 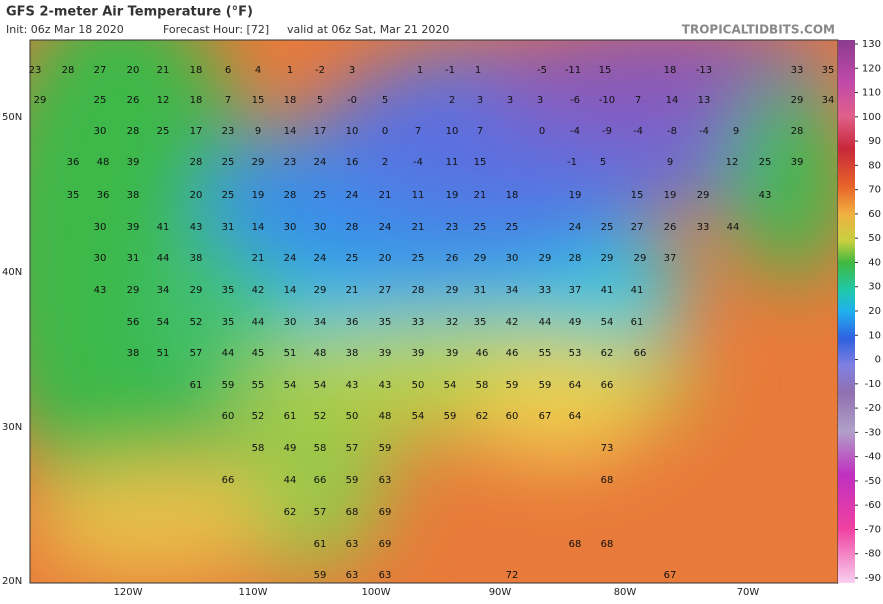 What do you see at coordinates (607, 353) in the screenshot?
I see `temperature-label: 62` at bounding box center [607, 353].